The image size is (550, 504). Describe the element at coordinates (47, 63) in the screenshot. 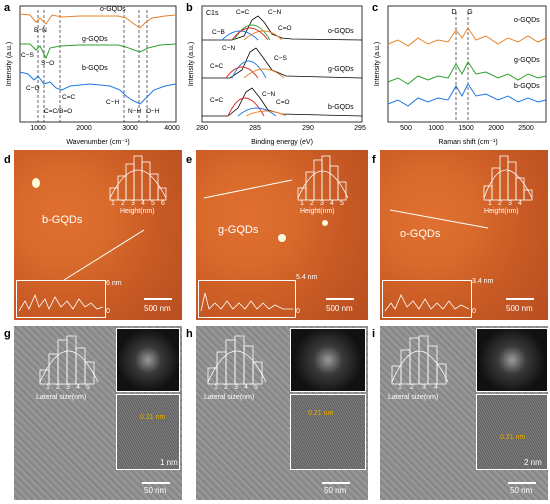

I see `panel-a-ann-so: S−O` at that location.